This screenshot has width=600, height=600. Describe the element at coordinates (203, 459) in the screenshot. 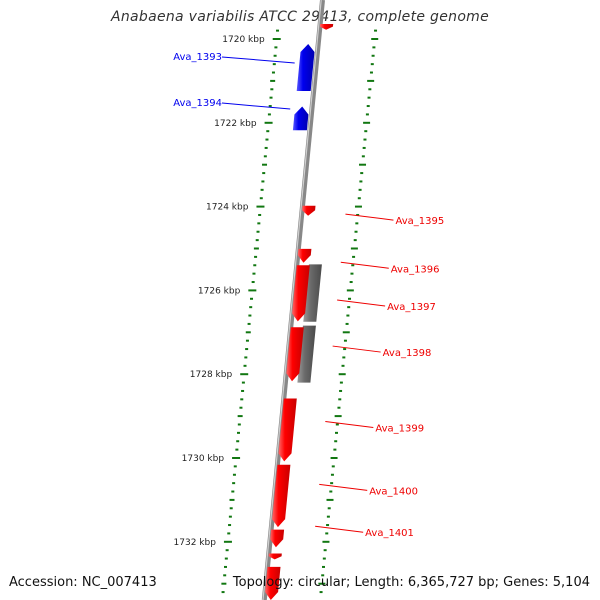

I see `scale-label: 1730 kbp` at that location.